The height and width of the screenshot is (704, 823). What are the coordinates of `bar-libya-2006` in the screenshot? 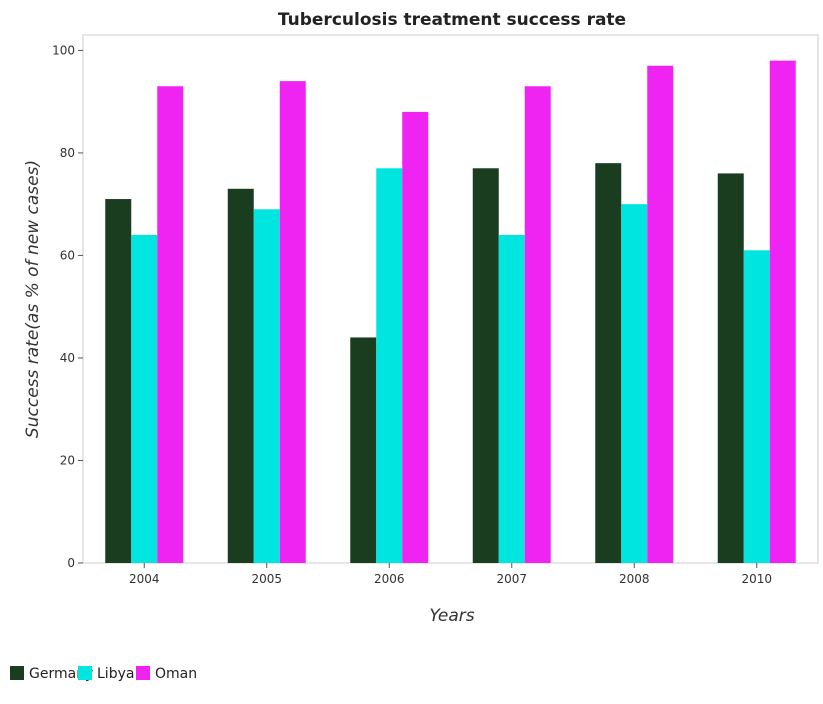 It's located at (389, 365).